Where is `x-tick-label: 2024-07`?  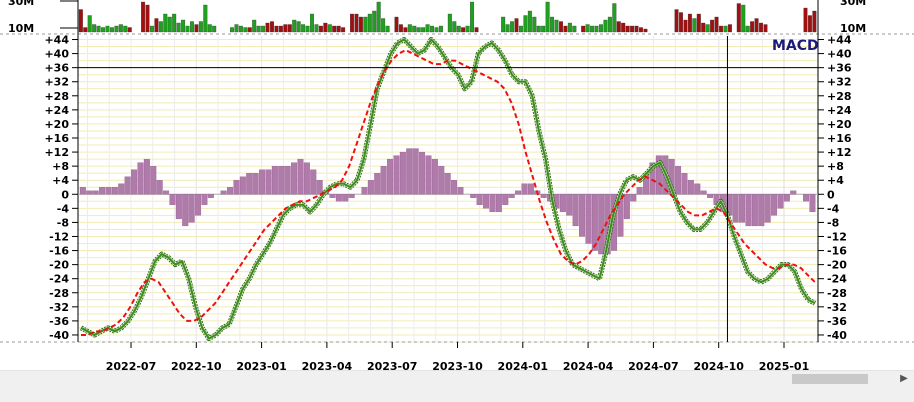
x-tick-label: 2024-07 is located at coordinates (653, 365).